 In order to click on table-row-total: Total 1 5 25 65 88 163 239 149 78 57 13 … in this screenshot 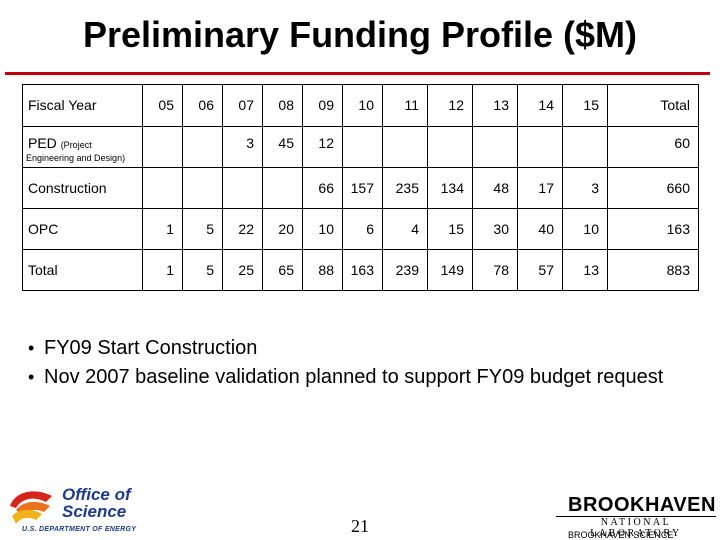, I will do `click(360, 270)`.